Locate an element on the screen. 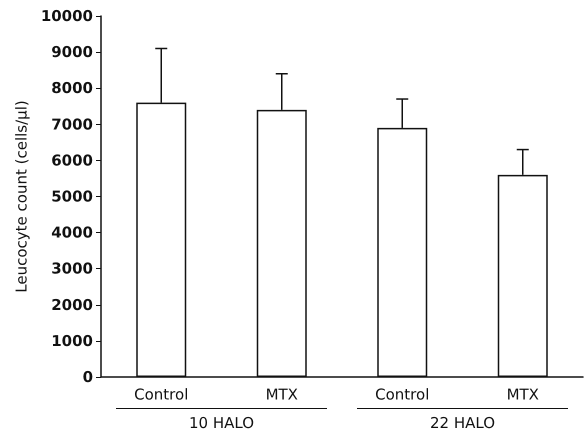 The width and height of the screenshot is (585, 443). text: 10 HALO is located at coordinates (222, 423).